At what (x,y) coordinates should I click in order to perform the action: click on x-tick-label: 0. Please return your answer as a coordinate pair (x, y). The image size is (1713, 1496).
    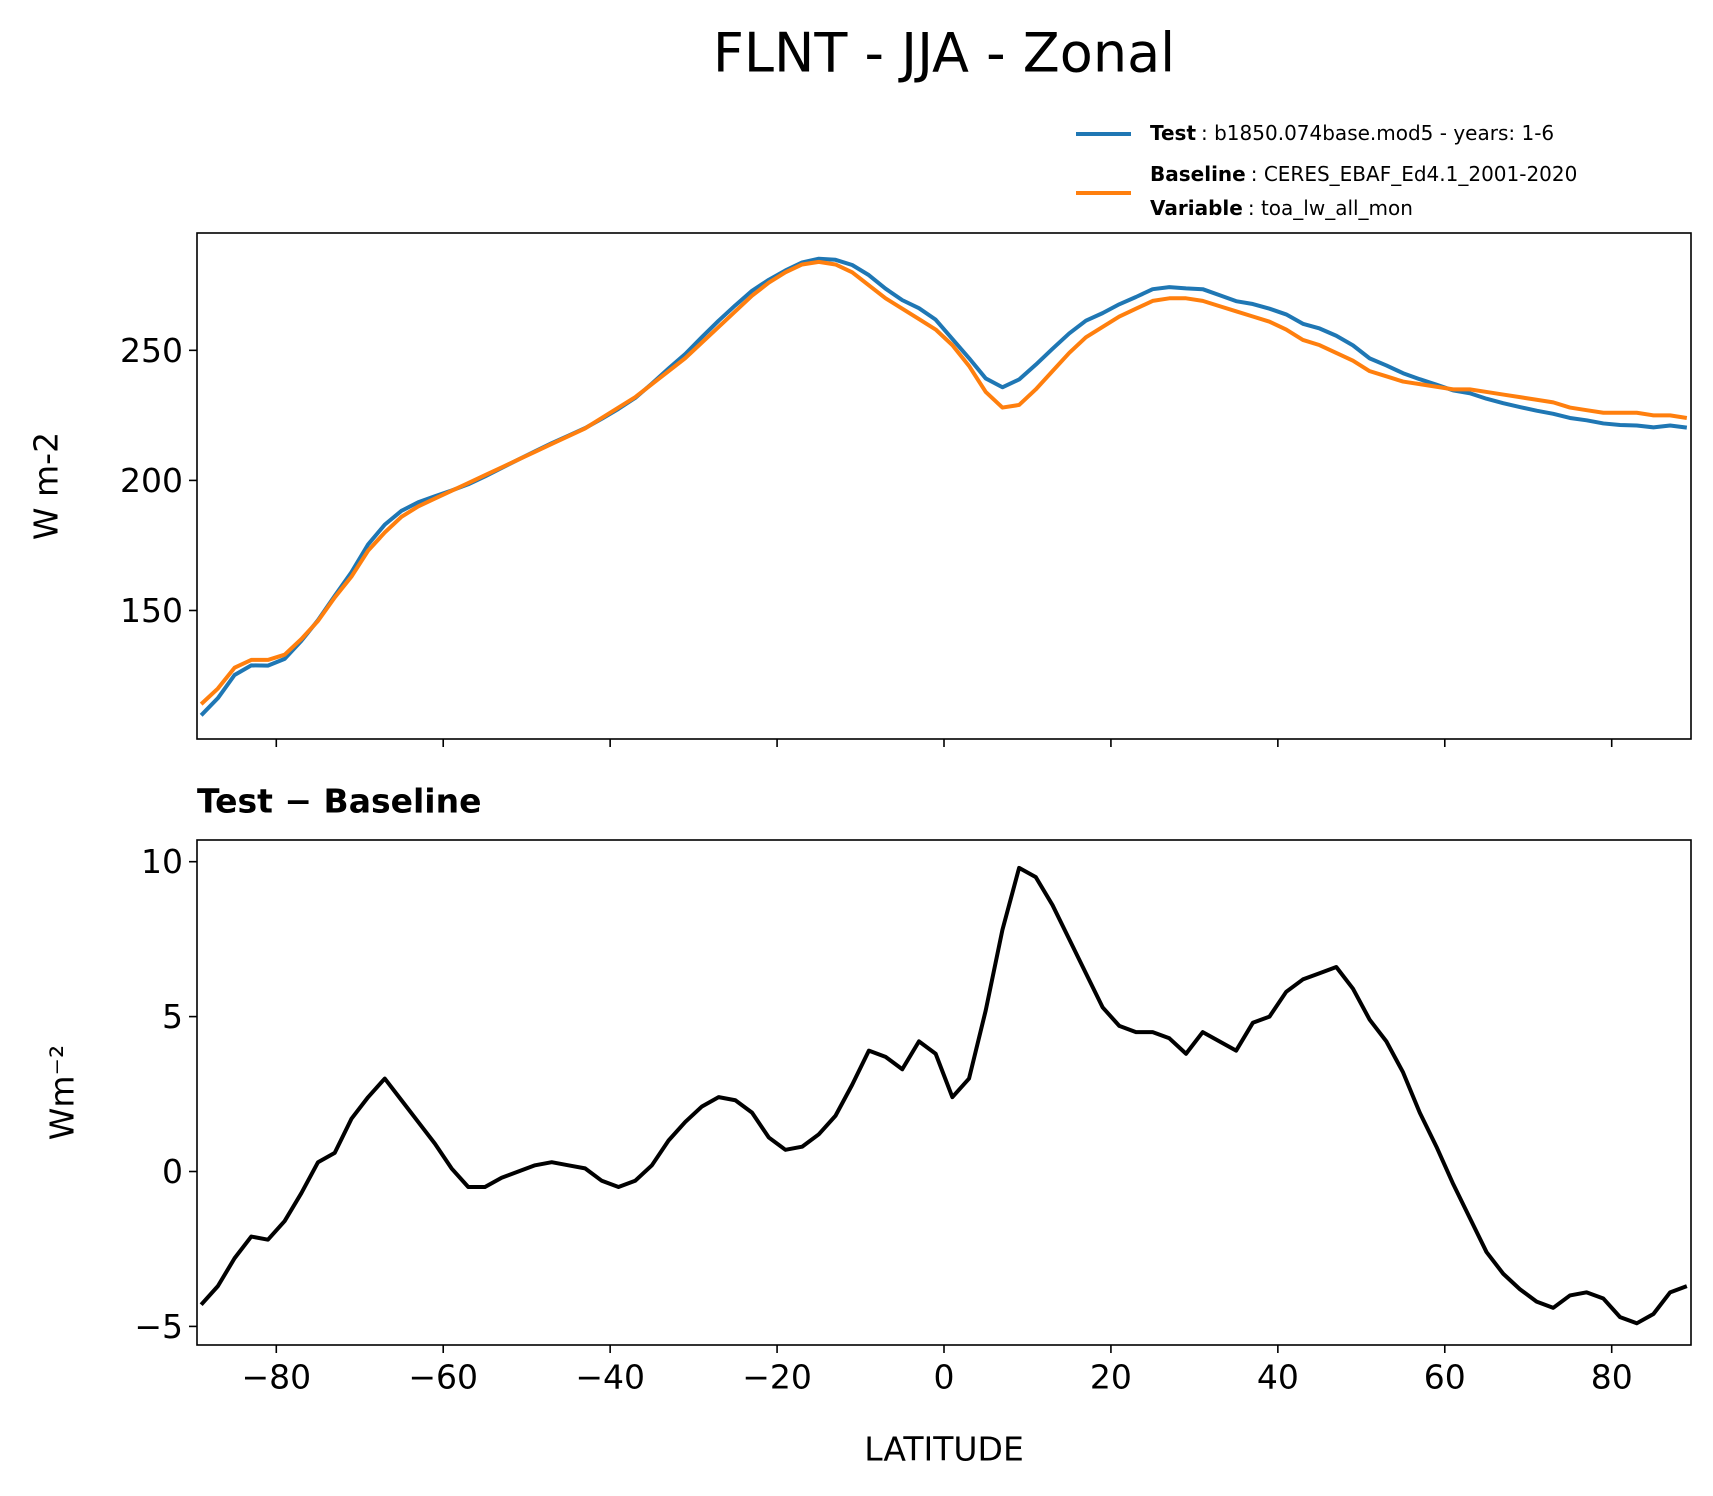
    Looking at the image, I should click on (944, 1377).